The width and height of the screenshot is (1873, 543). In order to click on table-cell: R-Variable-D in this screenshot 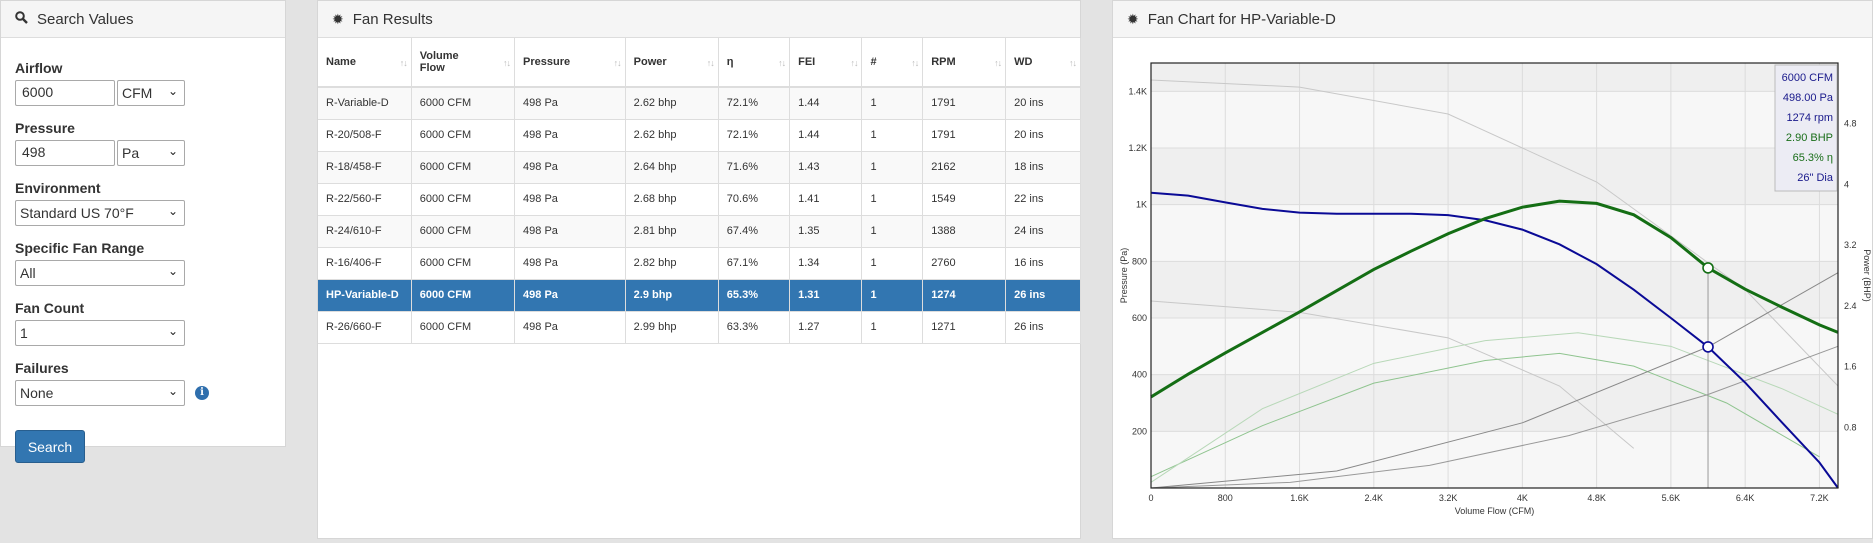, I will do `click(365, 103)`.